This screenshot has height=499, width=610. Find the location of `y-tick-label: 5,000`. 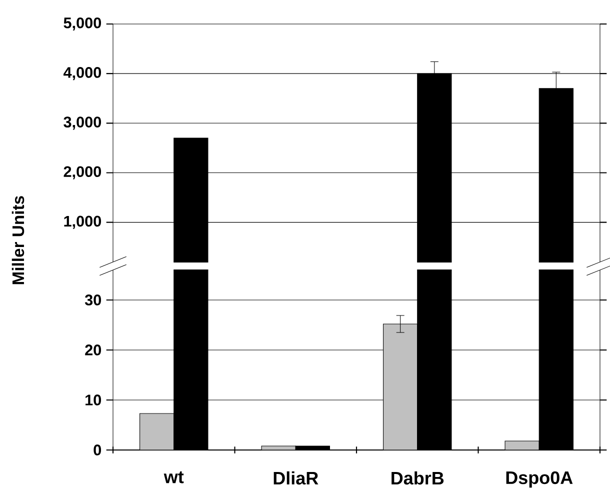

y-tick-label: 5,000 is located at coordinates (82, 24).